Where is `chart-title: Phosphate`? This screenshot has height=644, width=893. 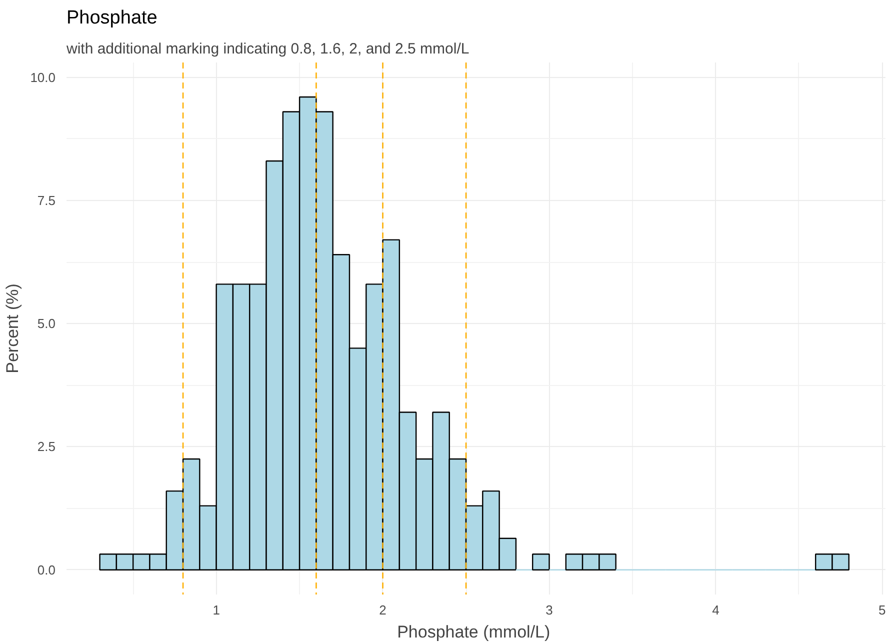 chart-title: Phosphate is located at coordinates (112, 18).